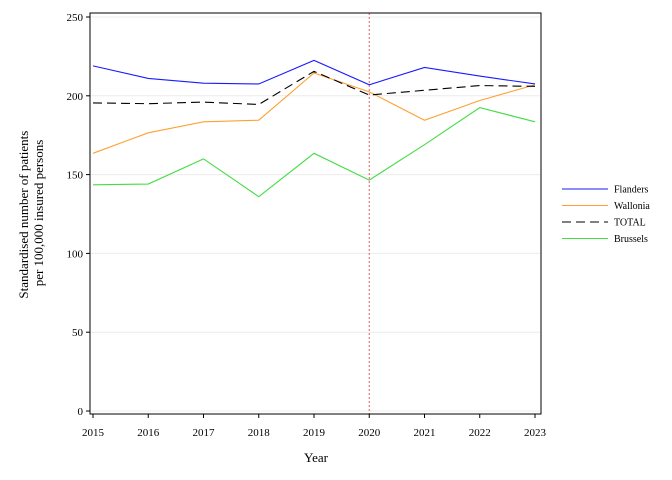 This screenshot has height=480, width=672. Describe the element at coordinates (93, 433) in the screenshot. I see `x-tick-label-2015: 2015` at that location.